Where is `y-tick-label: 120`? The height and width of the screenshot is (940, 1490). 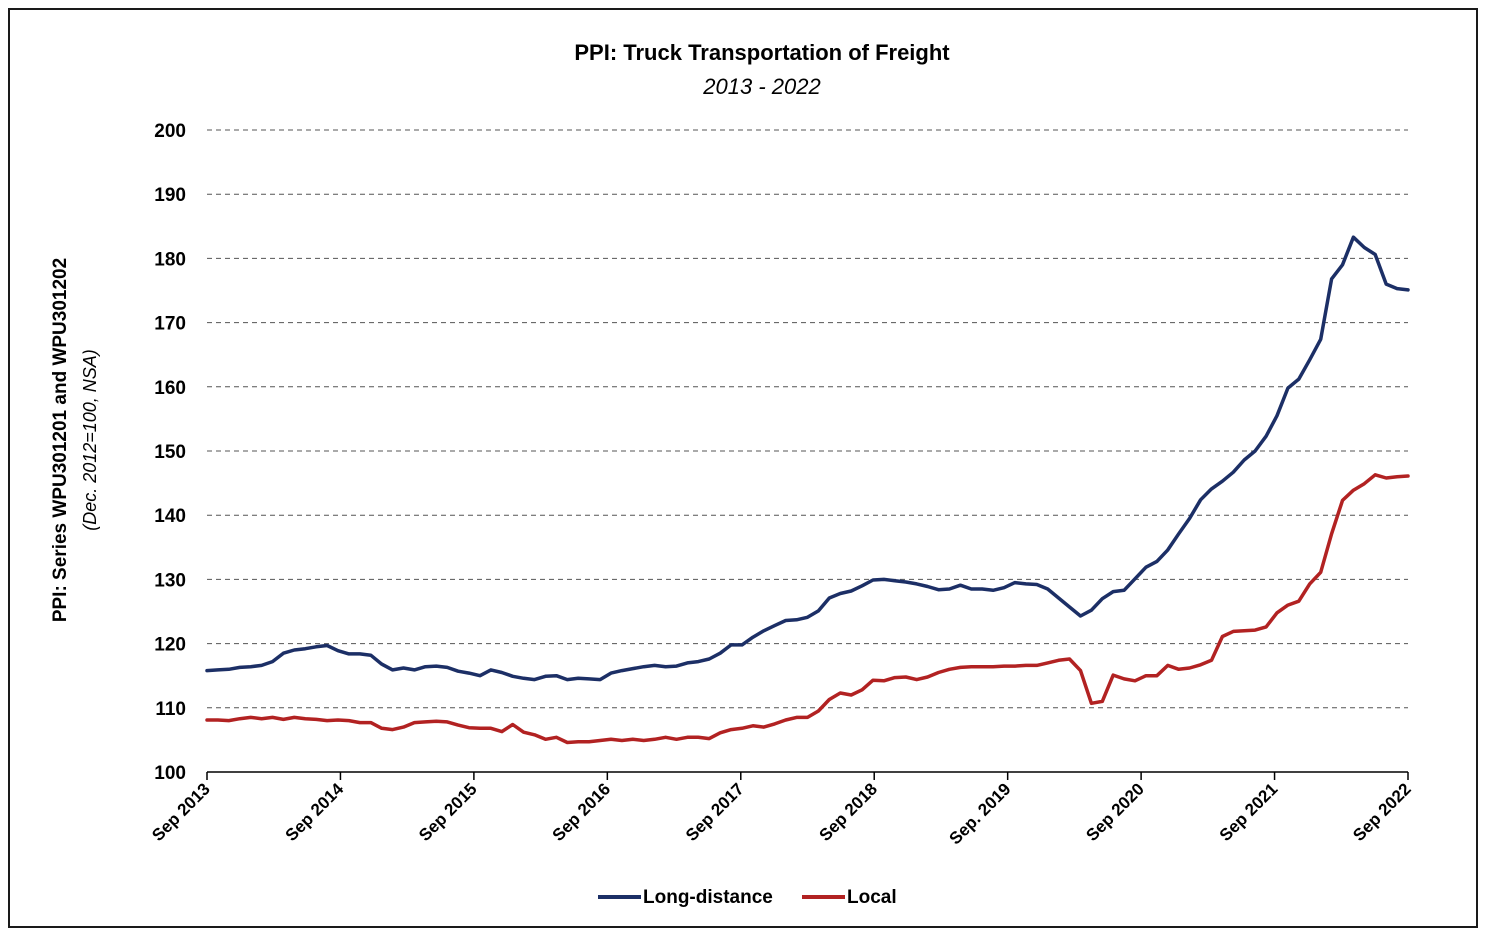 y-tick-label: 120 is located at coordinates (170, 645).